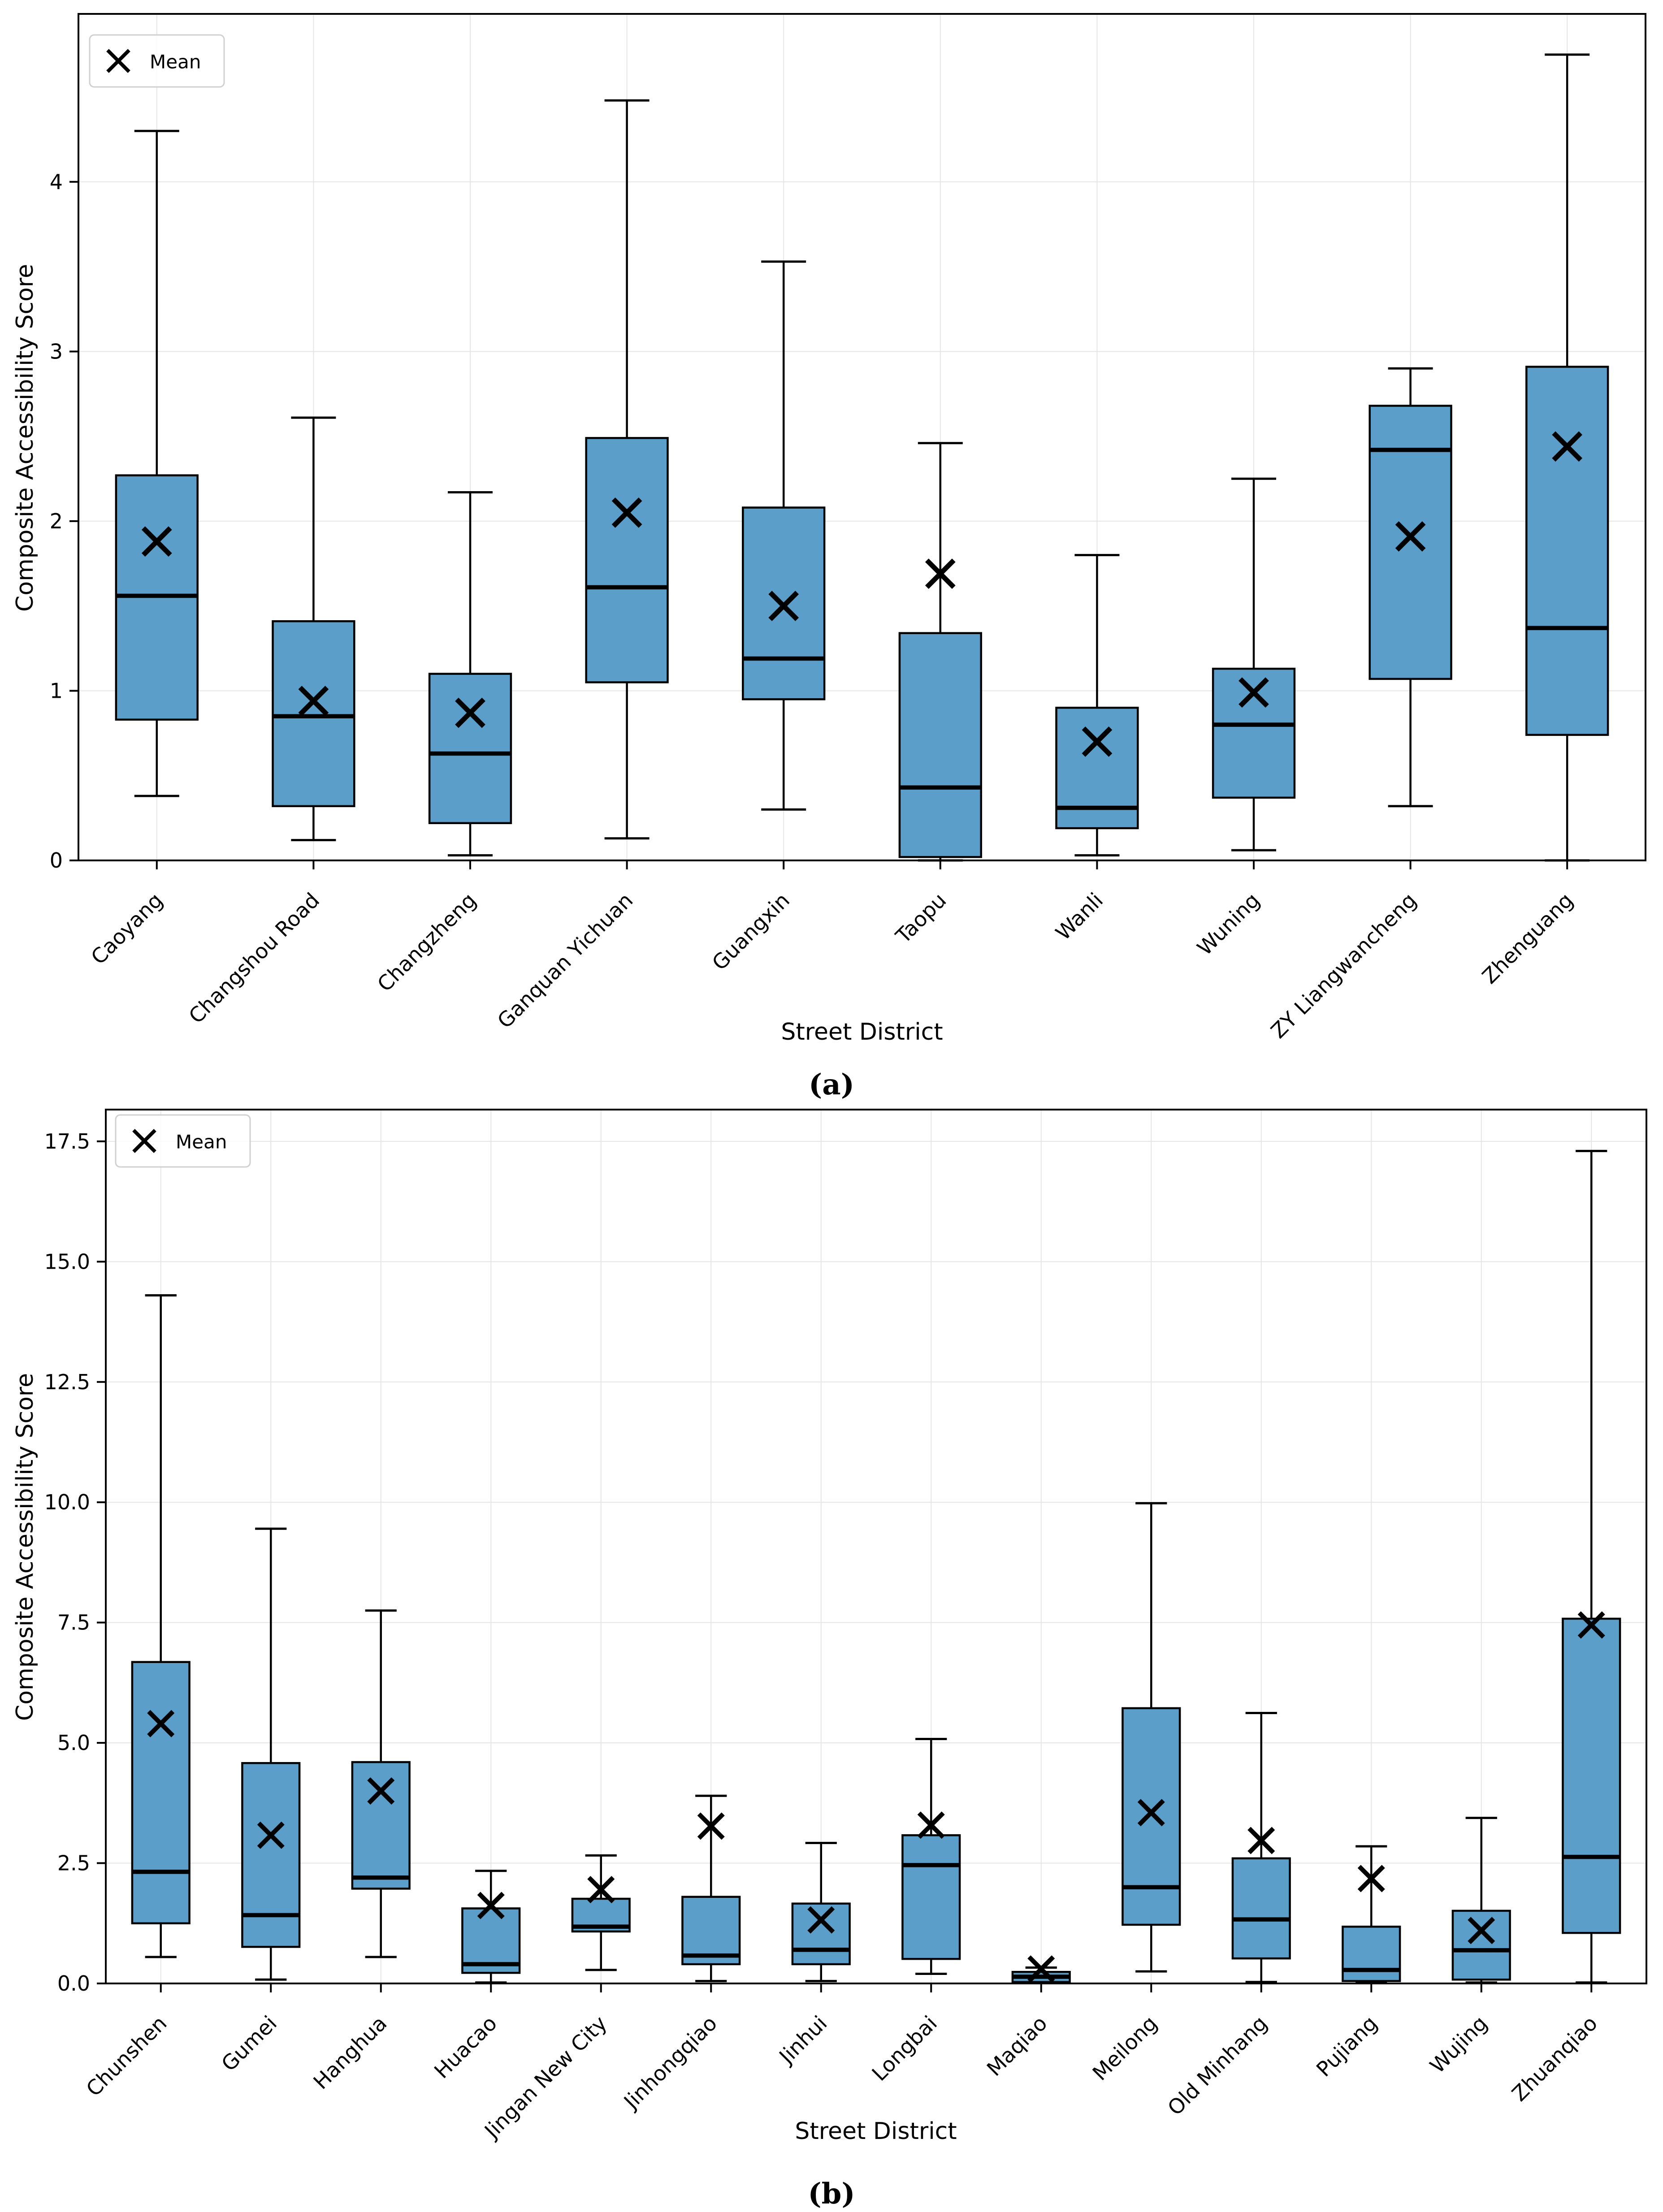  I want to click on box-a-guangxin, so click(784, 536).